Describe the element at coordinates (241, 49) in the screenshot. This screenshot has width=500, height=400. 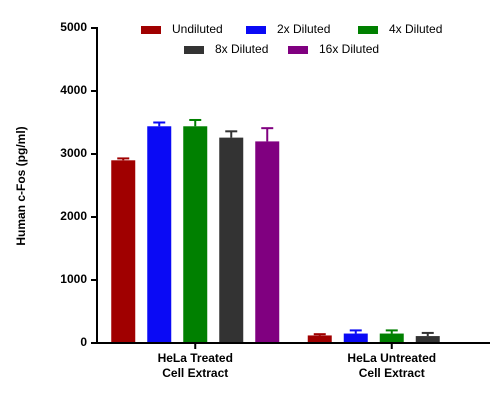
I see `legend-label: 8x Diluted` at that location.